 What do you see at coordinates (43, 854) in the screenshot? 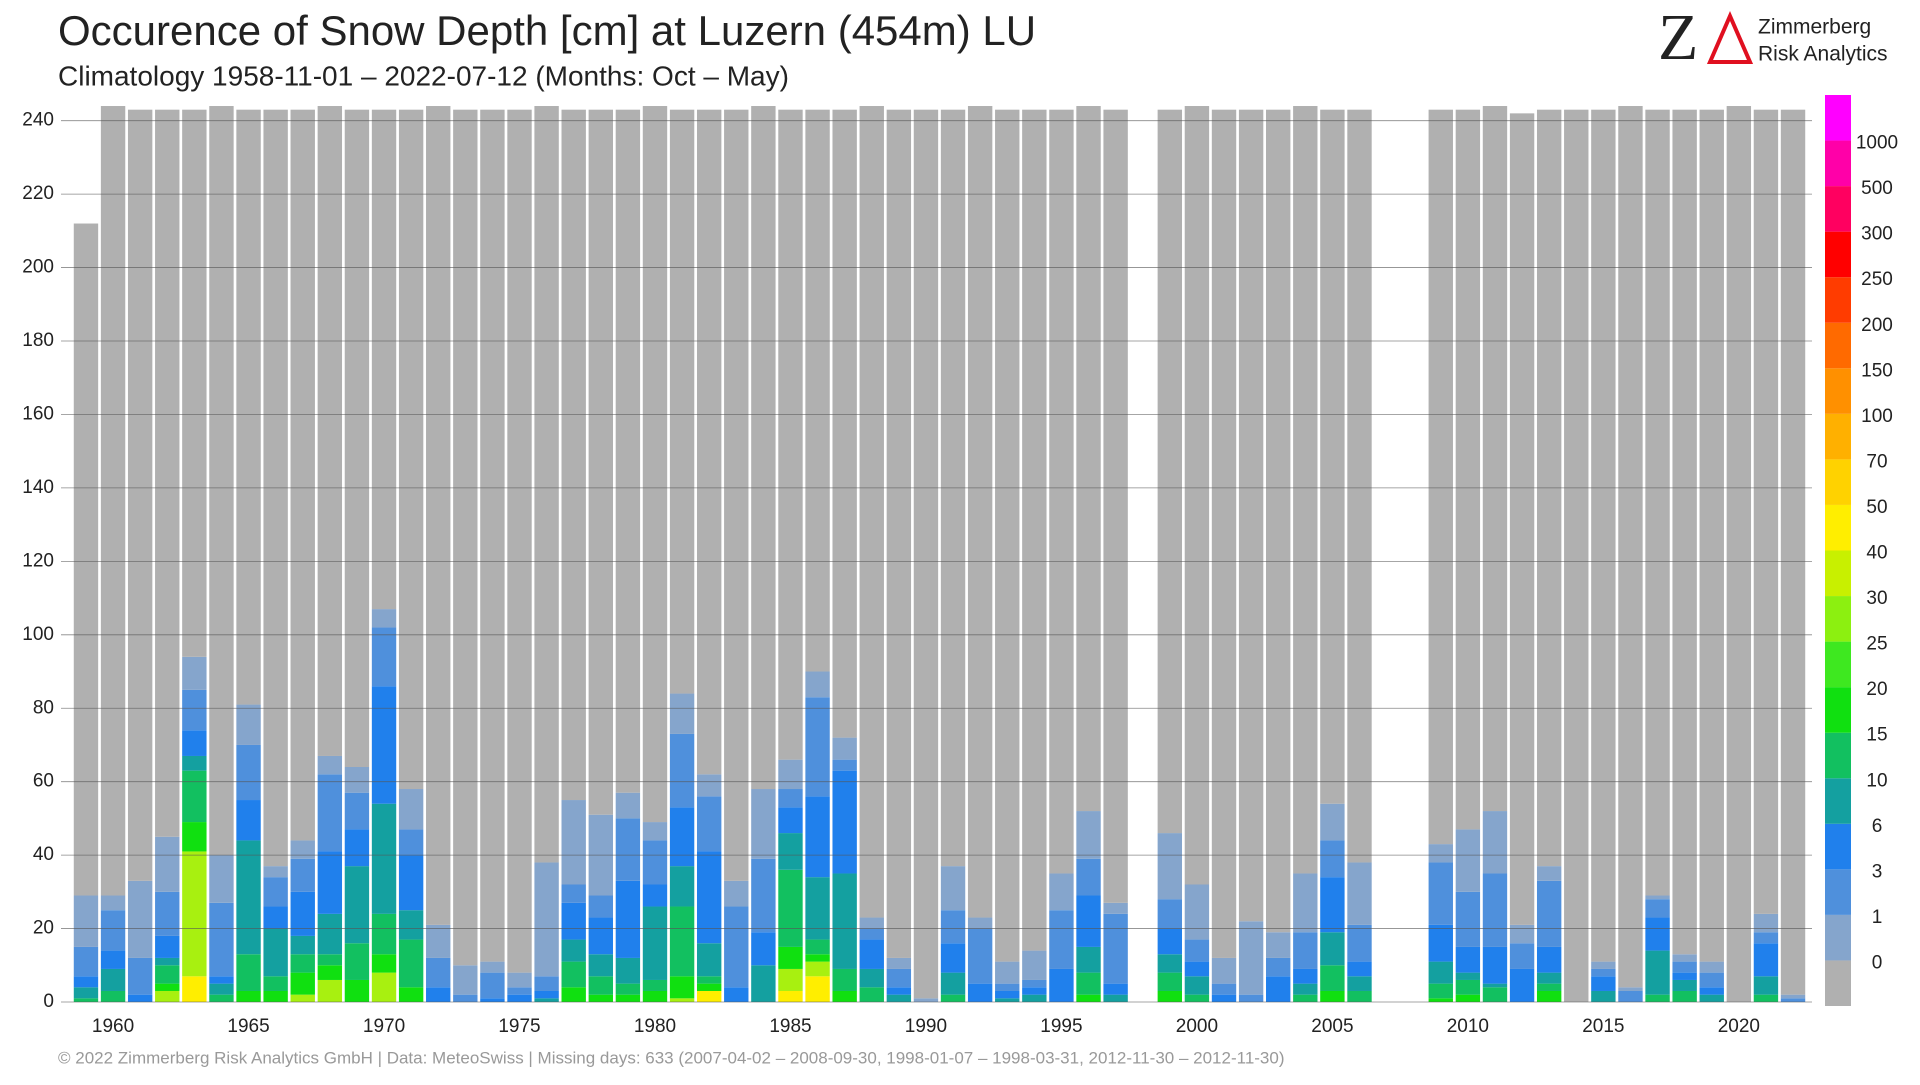
I see `y-tick-label: 40` at bounding box center [43, 854].